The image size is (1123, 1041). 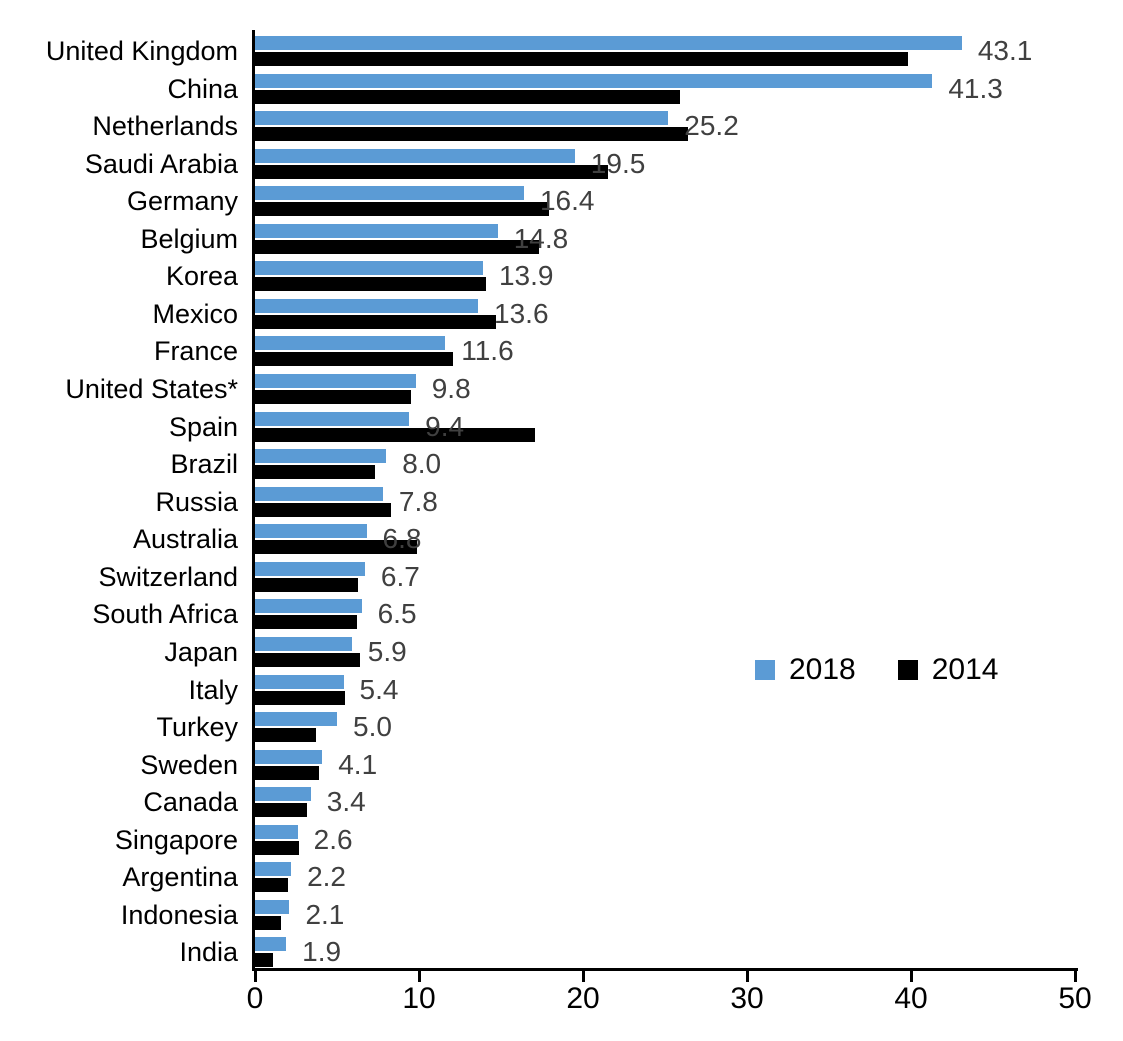 I want to click on value-label: 5.4, so click(x=379, y=689).